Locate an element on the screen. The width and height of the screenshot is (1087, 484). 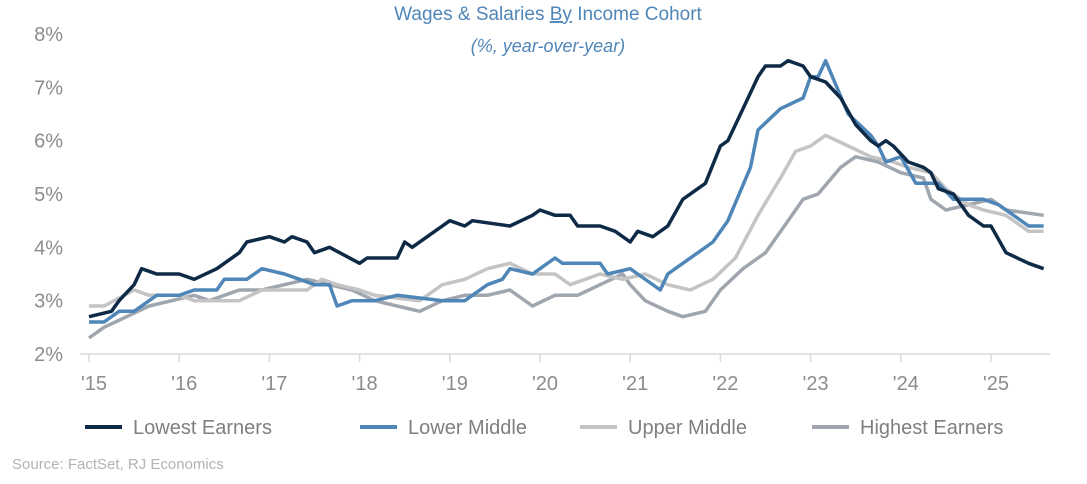
legend-item: Upper Middle is located at coordinates (663, 428).